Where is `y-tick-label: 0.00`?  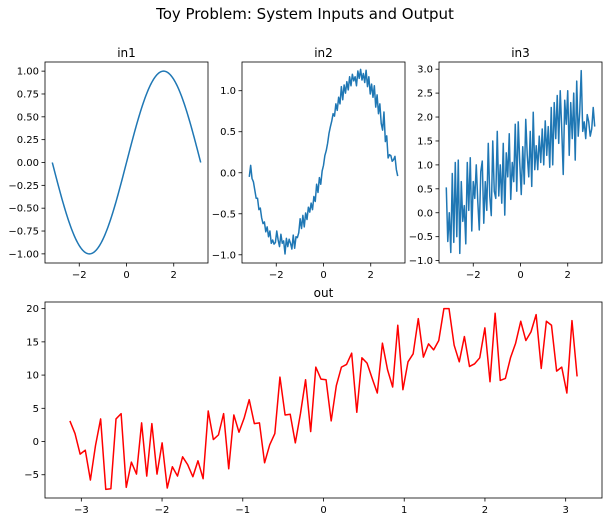
y-tick-label: 0.00 is located at coordinates (28, 163).